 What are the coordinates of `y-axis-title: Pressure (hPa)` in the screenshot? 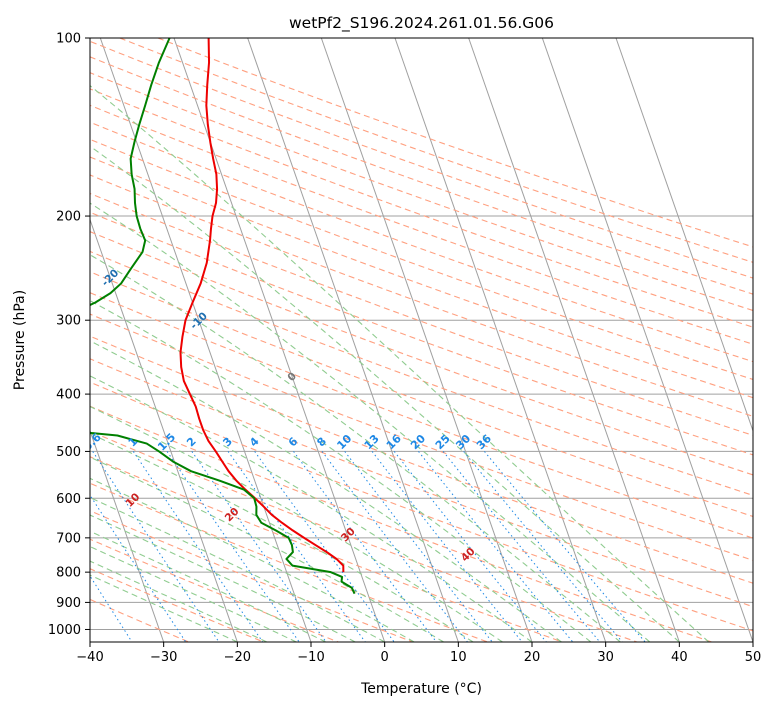 It's located at (20, 340).